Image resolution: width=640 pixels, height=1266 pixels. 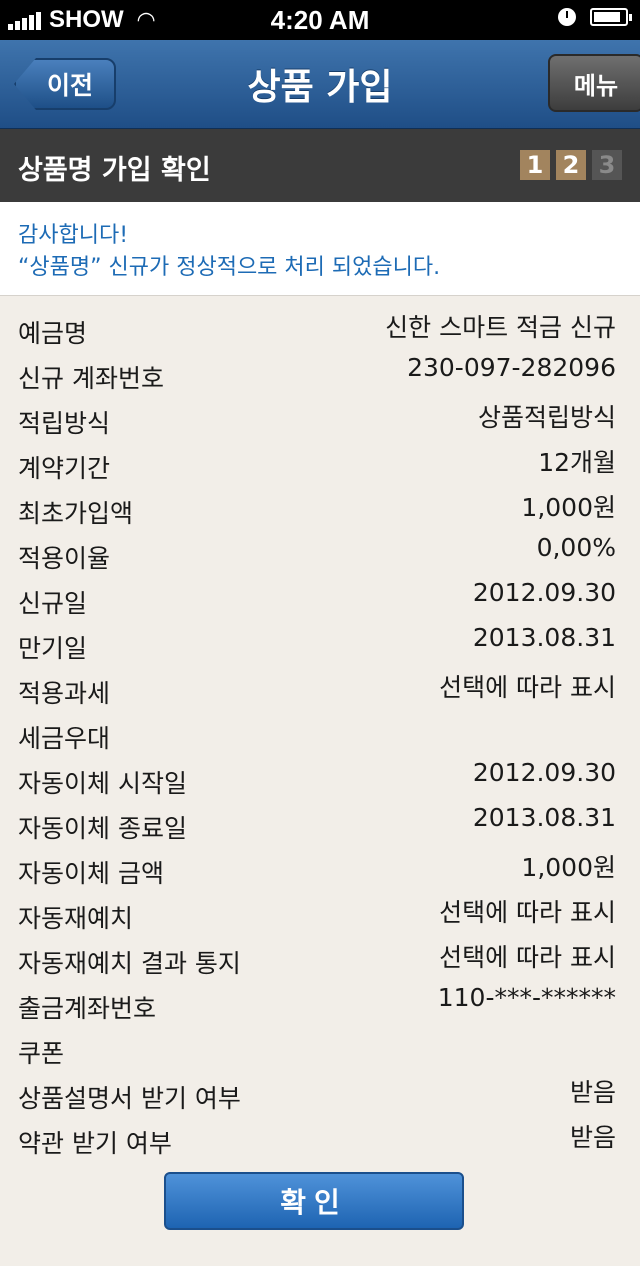 What do you see at coordinates (320, 1048) in the screenshot?
I see `detail-row: 쿠폰` at bounding box center [320, 1048].